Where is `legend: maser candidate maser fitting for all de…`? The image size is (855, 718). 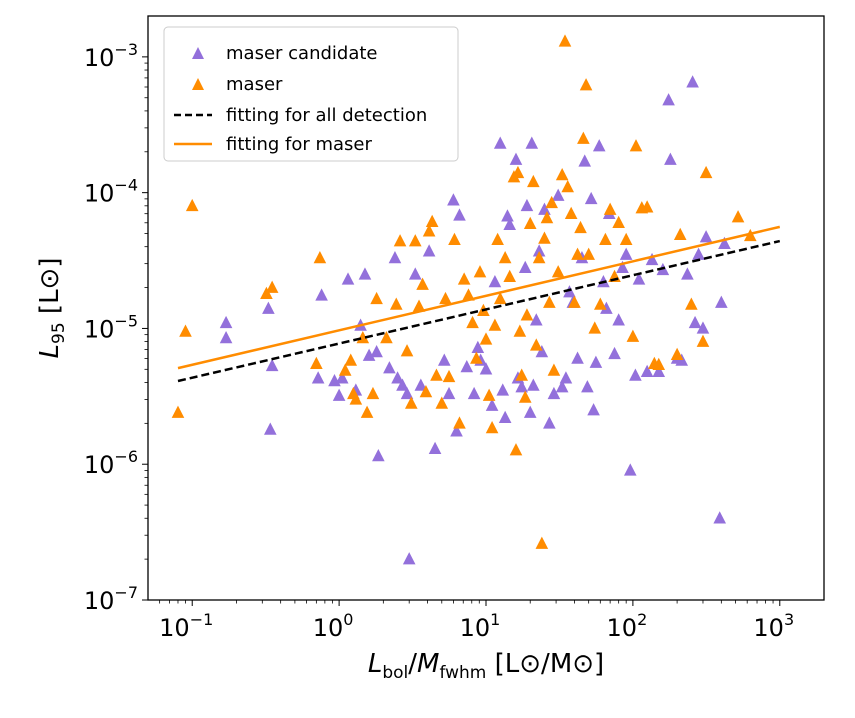 legend: maser candidate maser fitting for all de… is located at coordinates (311, 94).